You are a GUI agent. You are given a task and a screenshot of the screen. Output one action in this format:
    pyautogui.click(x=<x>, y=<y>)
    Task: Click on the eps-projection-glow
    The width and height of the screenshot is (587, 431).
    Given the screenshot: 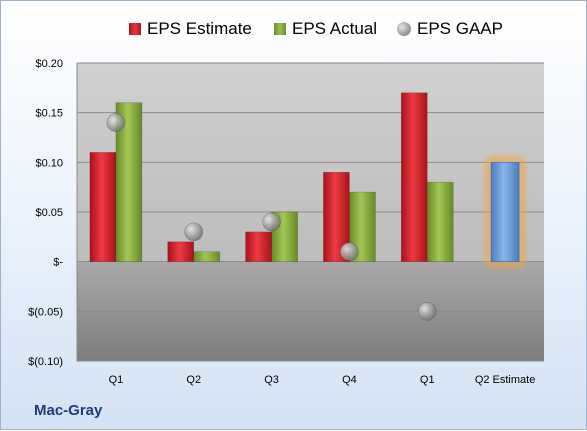 What is the action you would take?
    pyautogui.click(x=505, y=212)
    